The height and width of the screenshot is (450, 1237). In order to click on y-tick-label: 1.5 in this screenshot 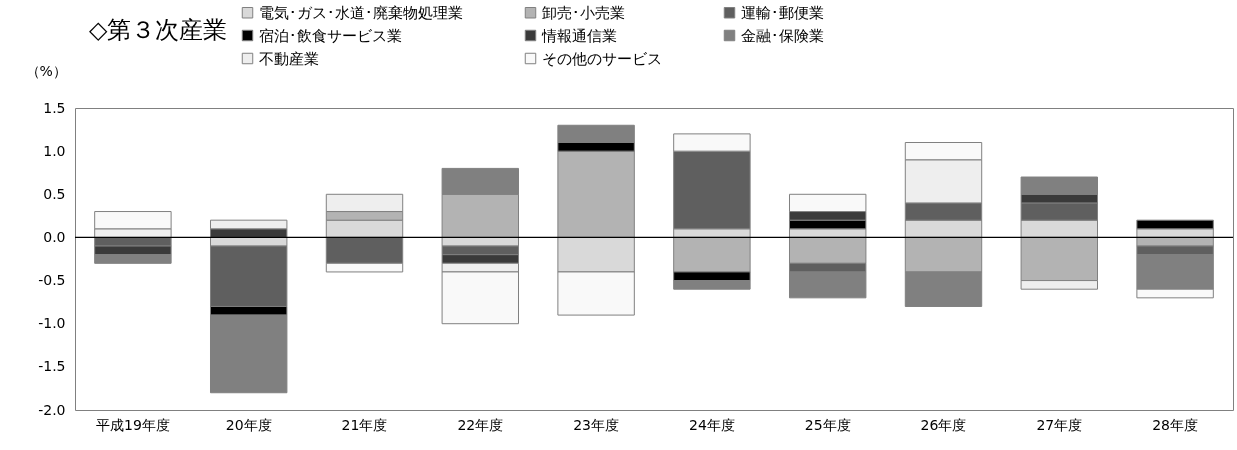, I will do `click(54, 107)`.